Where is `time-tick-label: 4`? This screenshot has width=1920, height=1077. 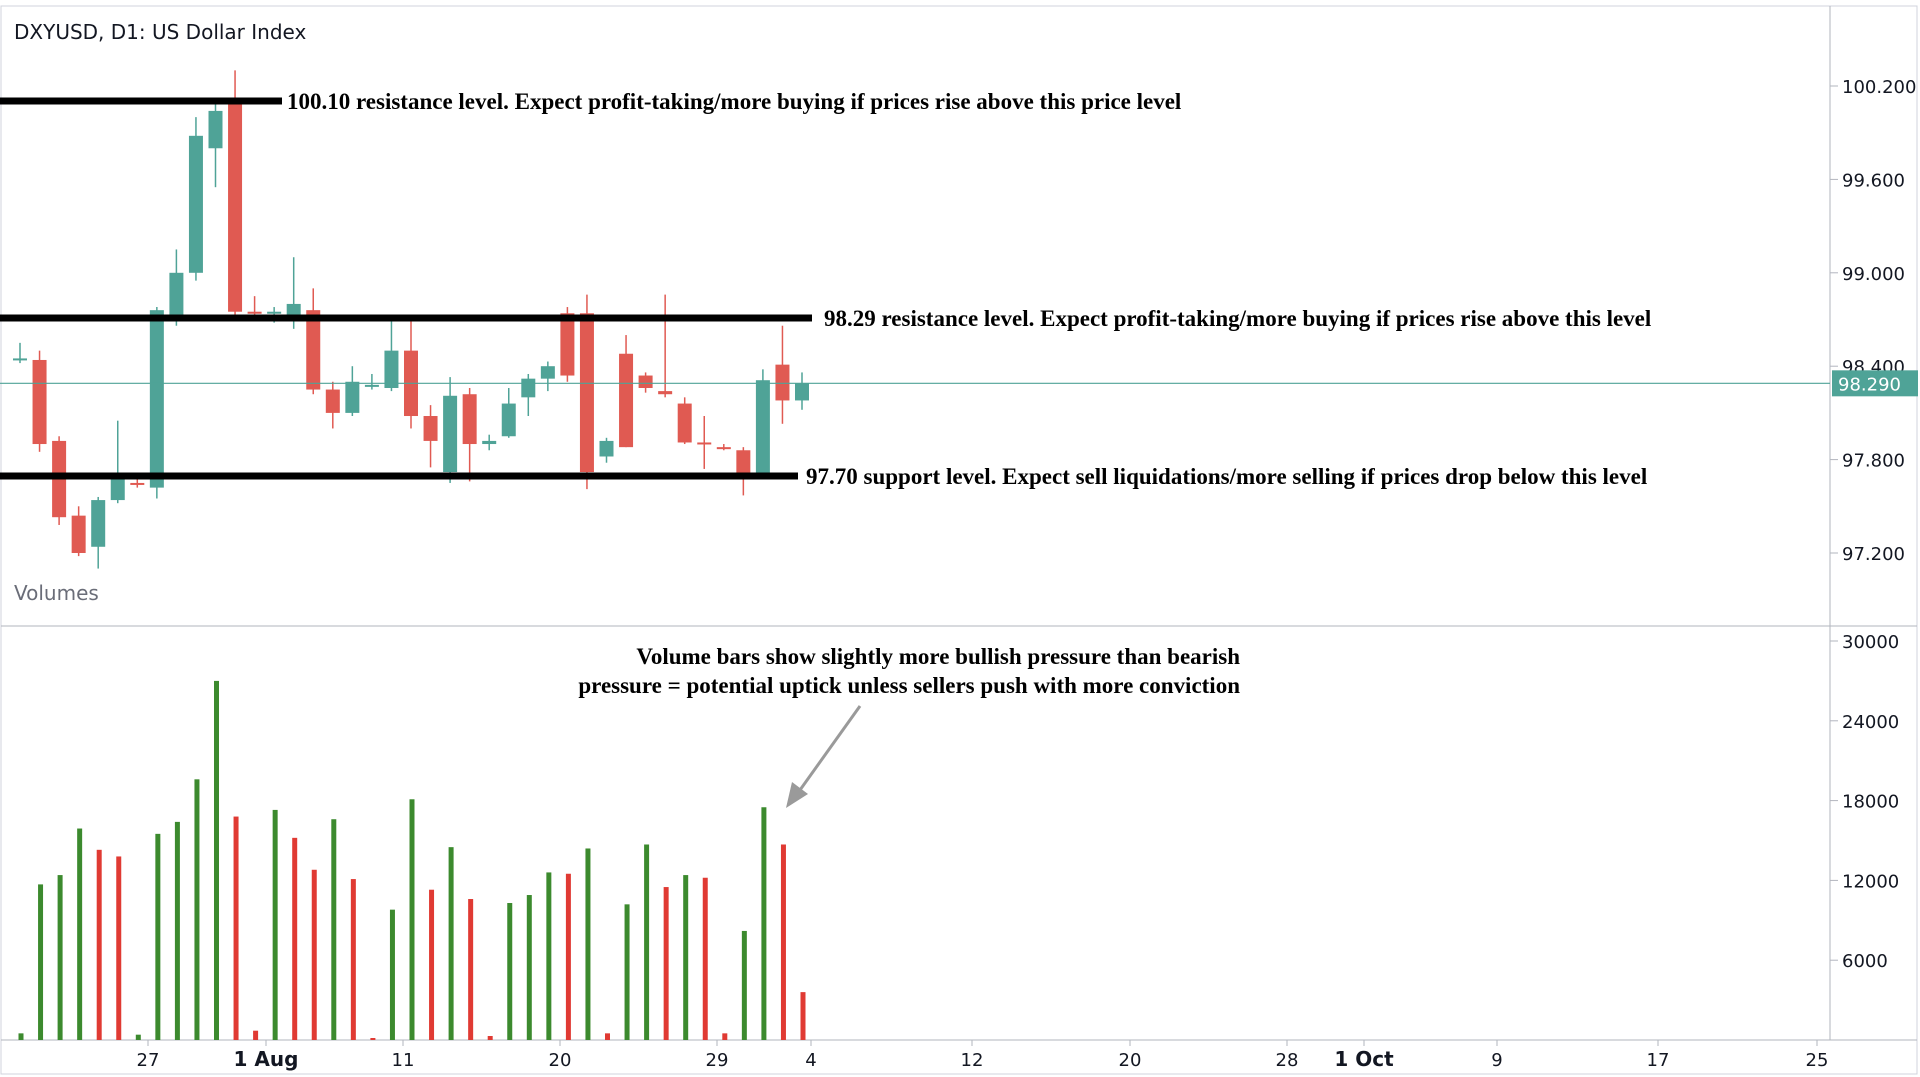 time-tick-label: 4 is located at coordinates (810, 1060).